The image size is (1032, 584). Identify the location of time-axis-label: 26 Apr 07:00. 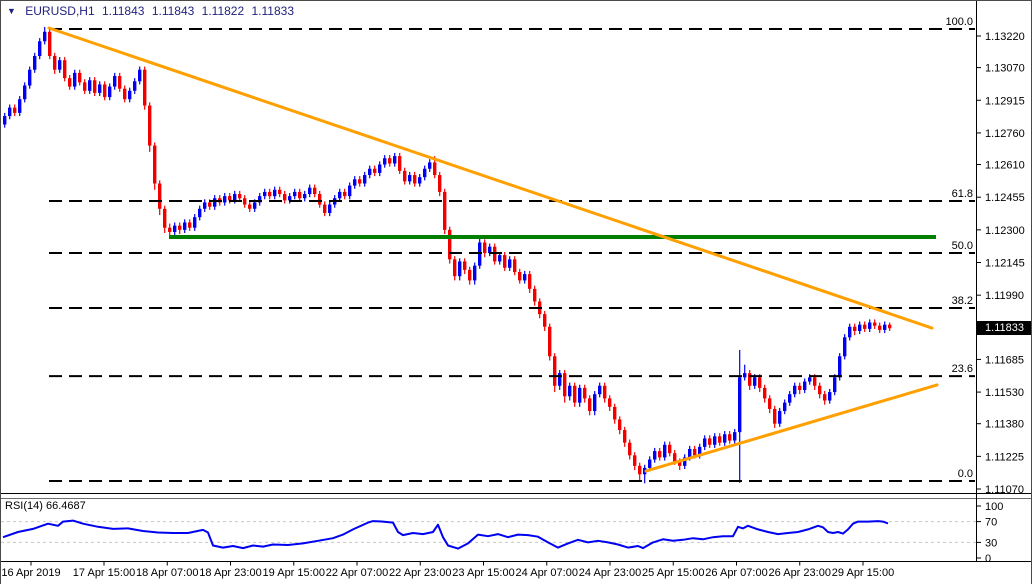
(736, 573).